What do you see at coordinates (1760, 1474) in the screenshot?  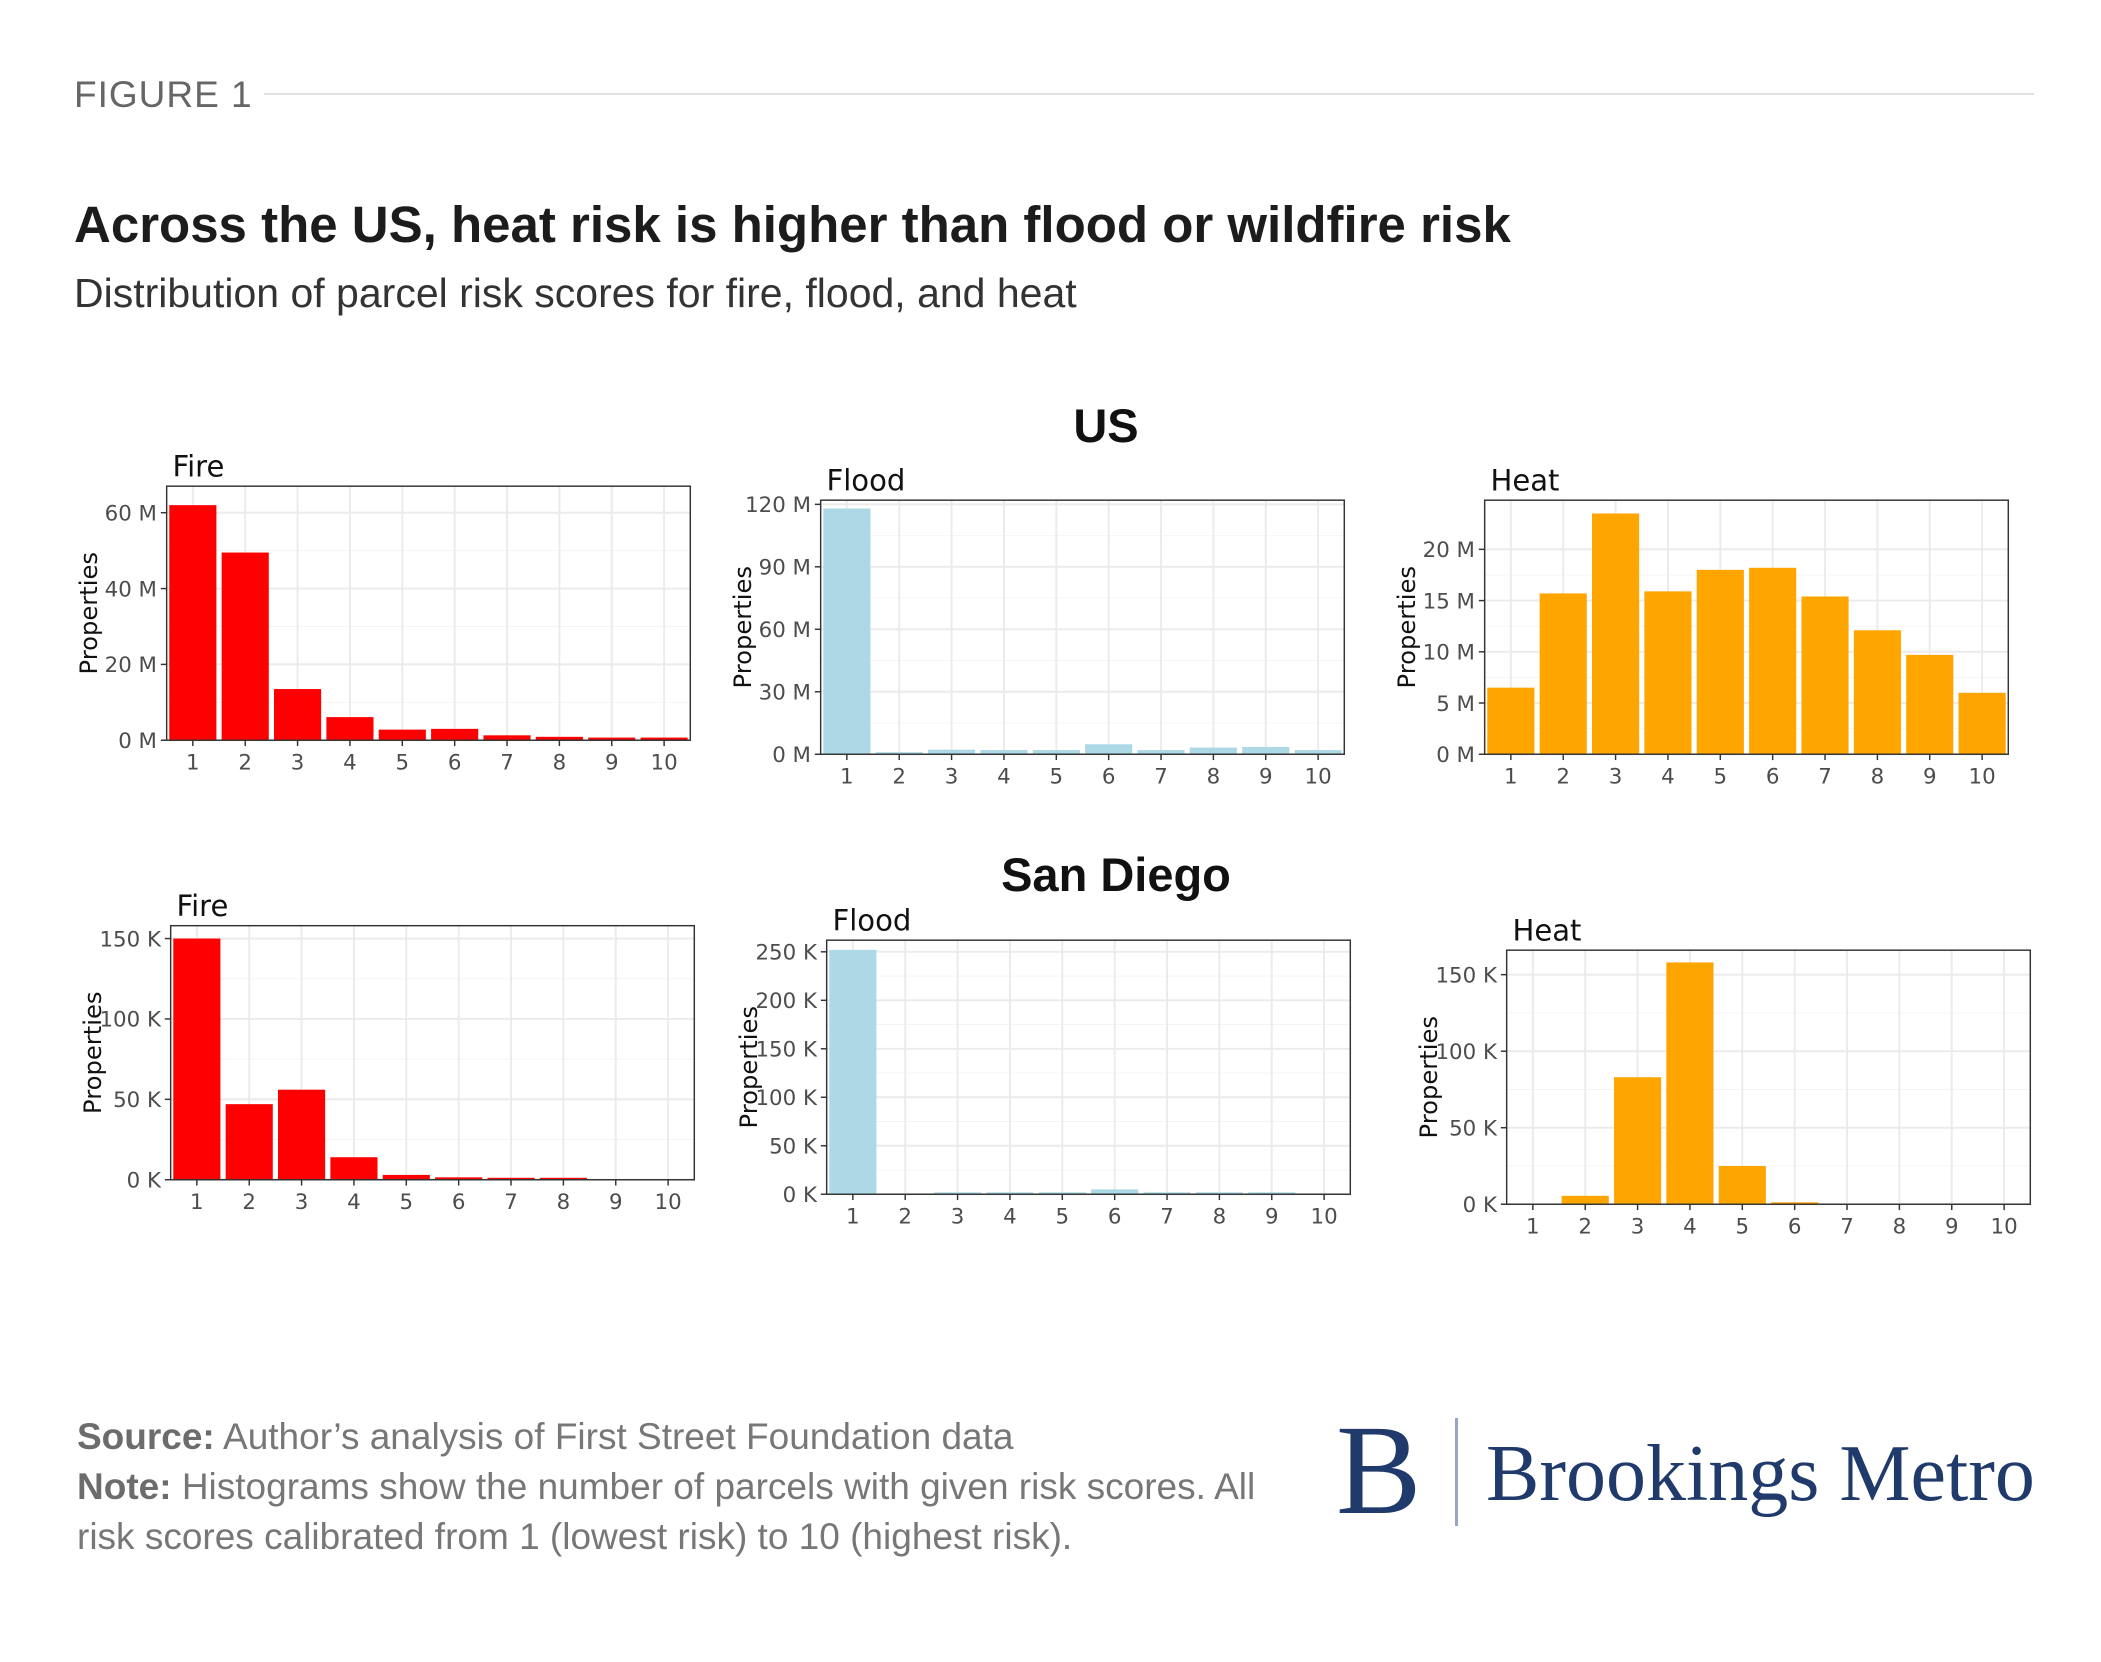 I see `logo-wordmark: Brookings Metro` at bounding box center [1760, 1474].